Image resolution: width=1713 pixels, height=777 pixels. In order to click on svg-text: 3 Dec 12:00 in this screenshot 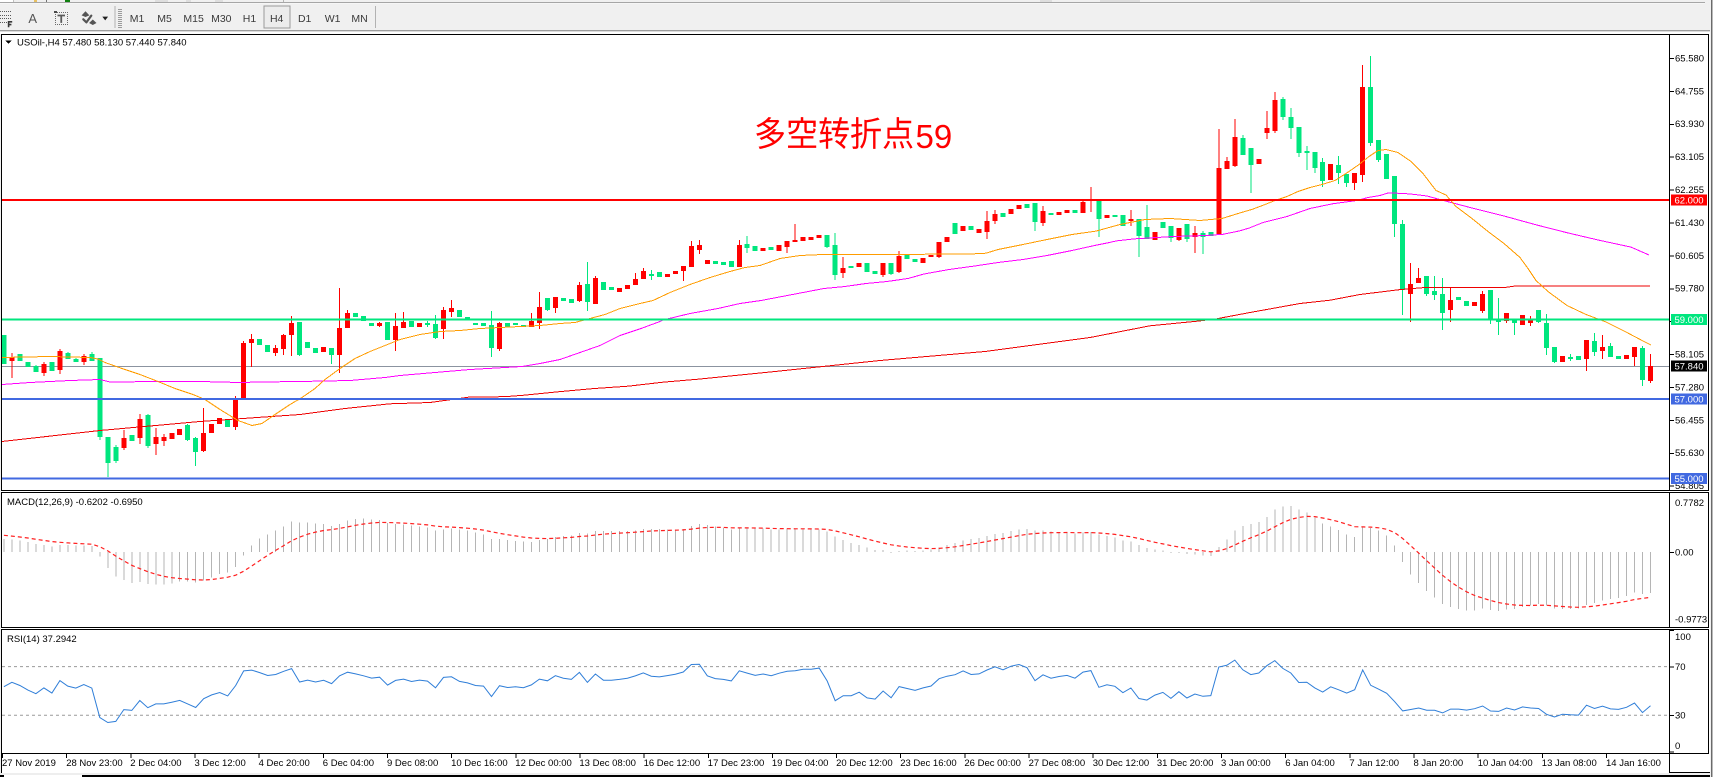, I will do `click(220, 763)`.